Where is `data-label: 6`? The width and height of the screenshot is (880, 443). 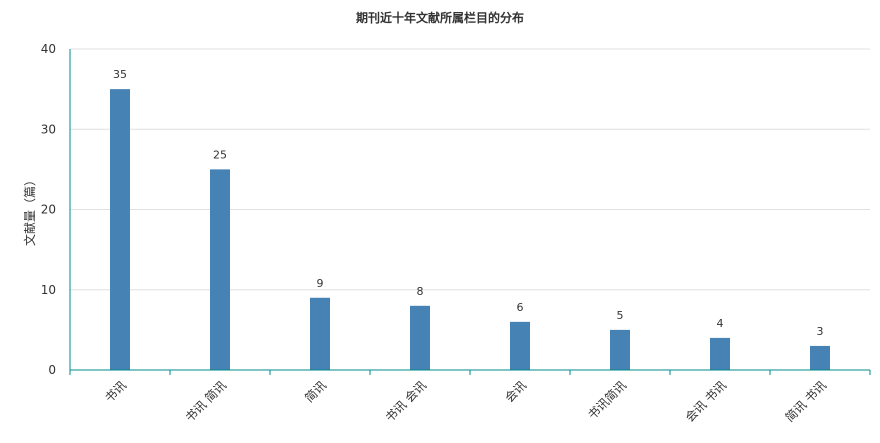
data-label: 6 is located at coordinates (520, 307).